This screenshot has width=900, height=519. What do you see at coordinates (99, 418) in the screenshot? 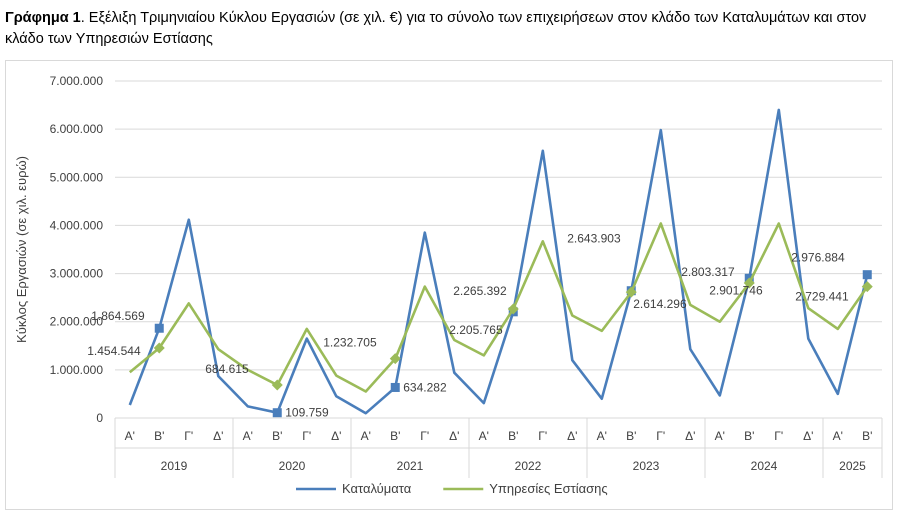
I see `y-tick-label: 0` at bounding box center [99, 418].